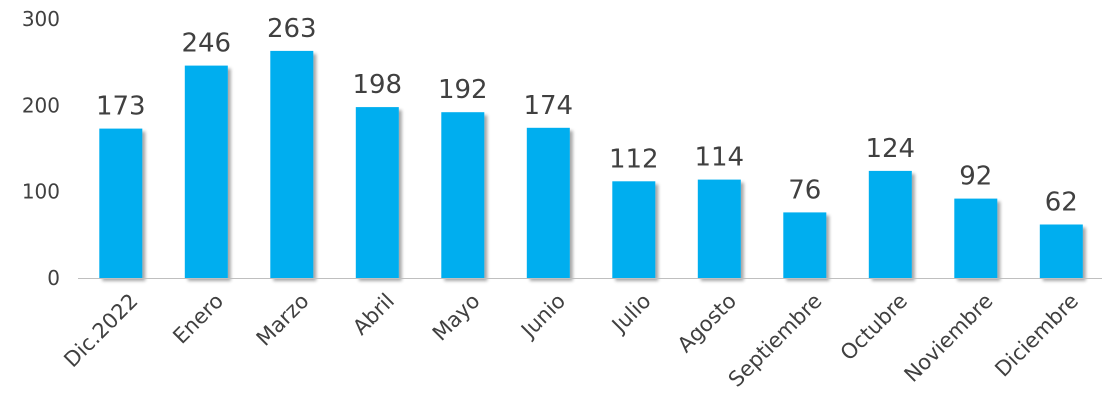 The image size is (1104, 418). Describe the element at coordinates (283, 320) in the screenshot. I see `x-tick-label: Marzo` at that location.